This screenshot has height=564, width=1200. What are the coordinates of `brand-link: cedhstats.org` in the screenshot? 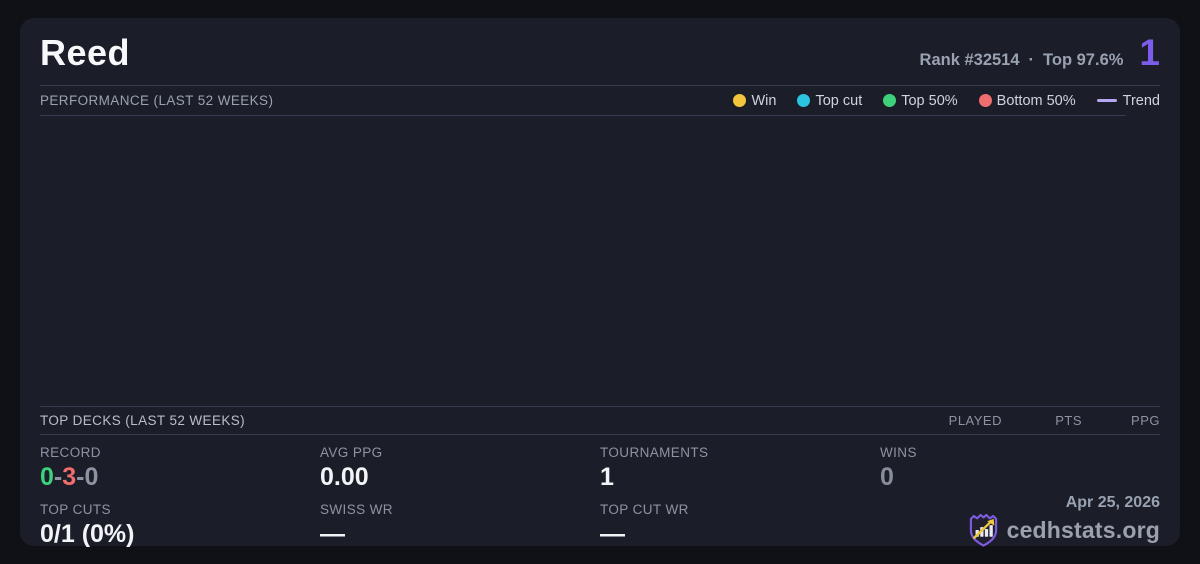 It's located at (1064, 530).